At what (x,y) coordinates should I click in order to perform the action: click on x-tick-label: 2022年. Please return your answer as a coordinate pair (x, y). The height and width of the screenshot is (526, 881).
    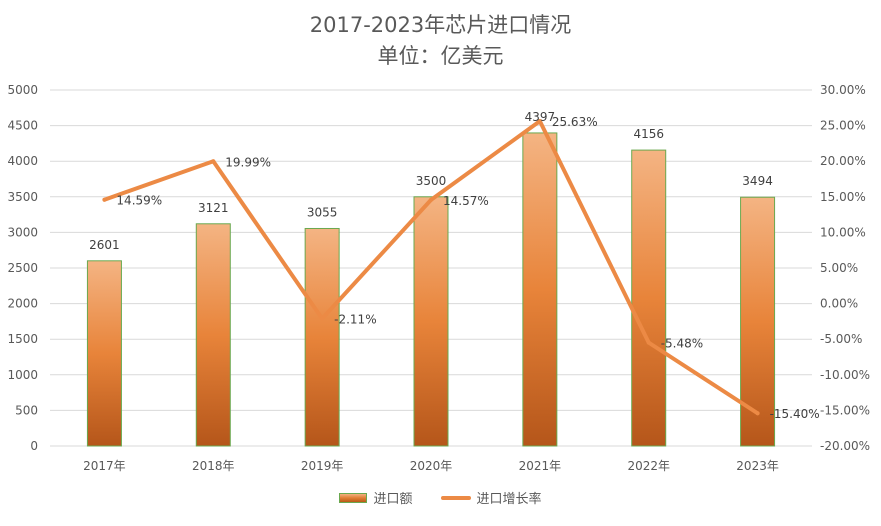
    Looking at the image, I should click on (648, 466).